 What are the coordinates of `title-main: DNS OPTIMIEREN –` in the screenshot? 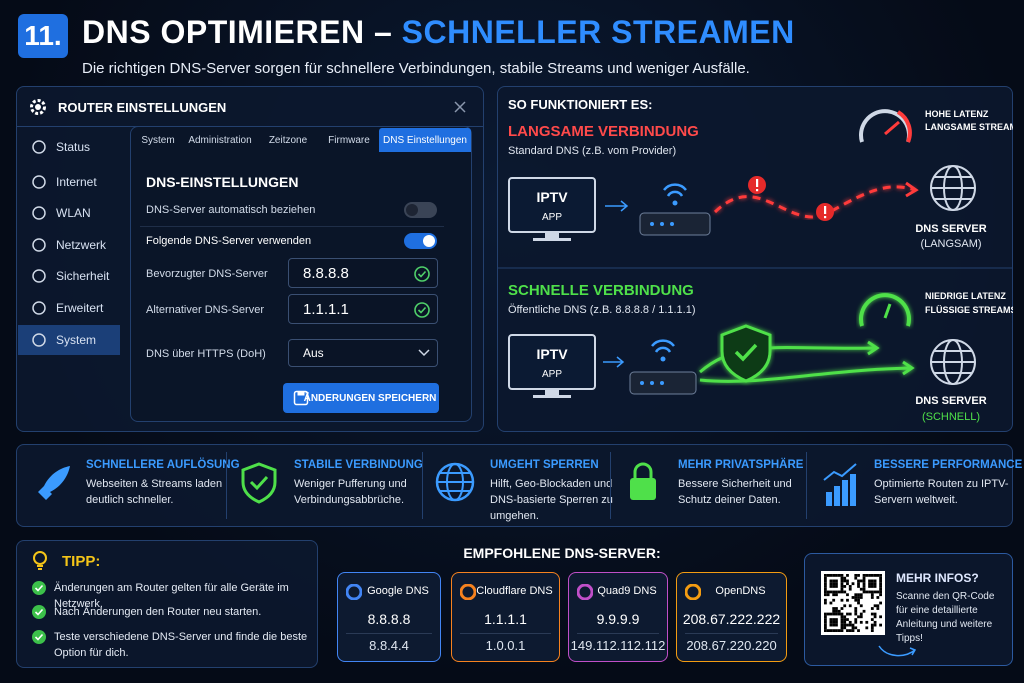 It's located at (237, 32).